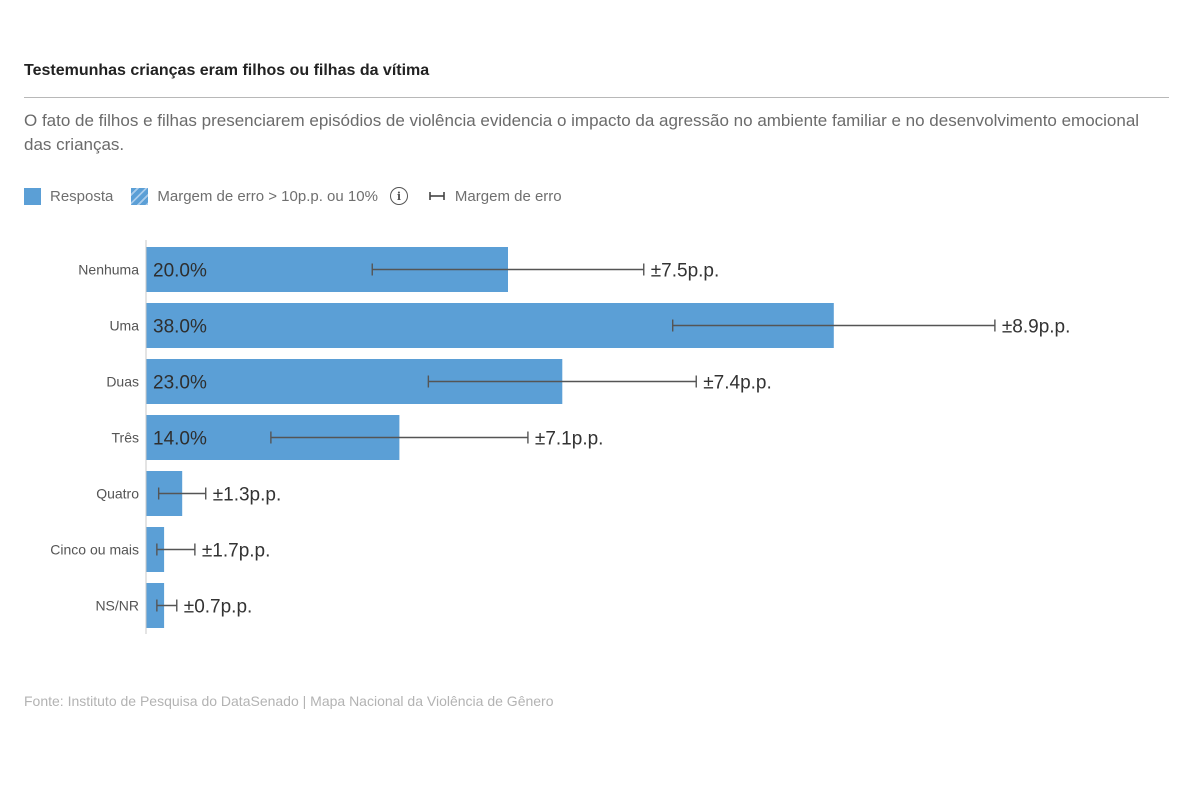 The image size is (1200, 800). What do you see at coordinates (180, 439) in the screenshot?
I see `value-label: 14.0%` at bounding box center [180, 439].